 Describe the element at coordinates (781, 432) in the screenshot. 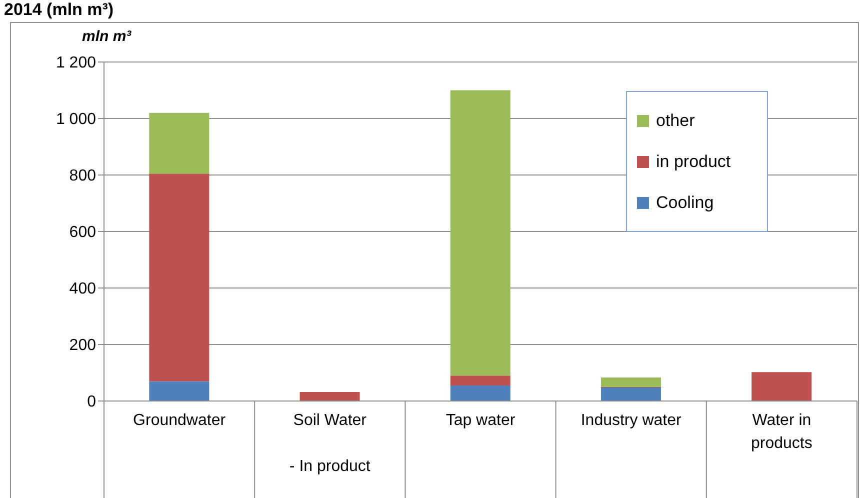

I see `x-tick-label: Water in products` at that location.